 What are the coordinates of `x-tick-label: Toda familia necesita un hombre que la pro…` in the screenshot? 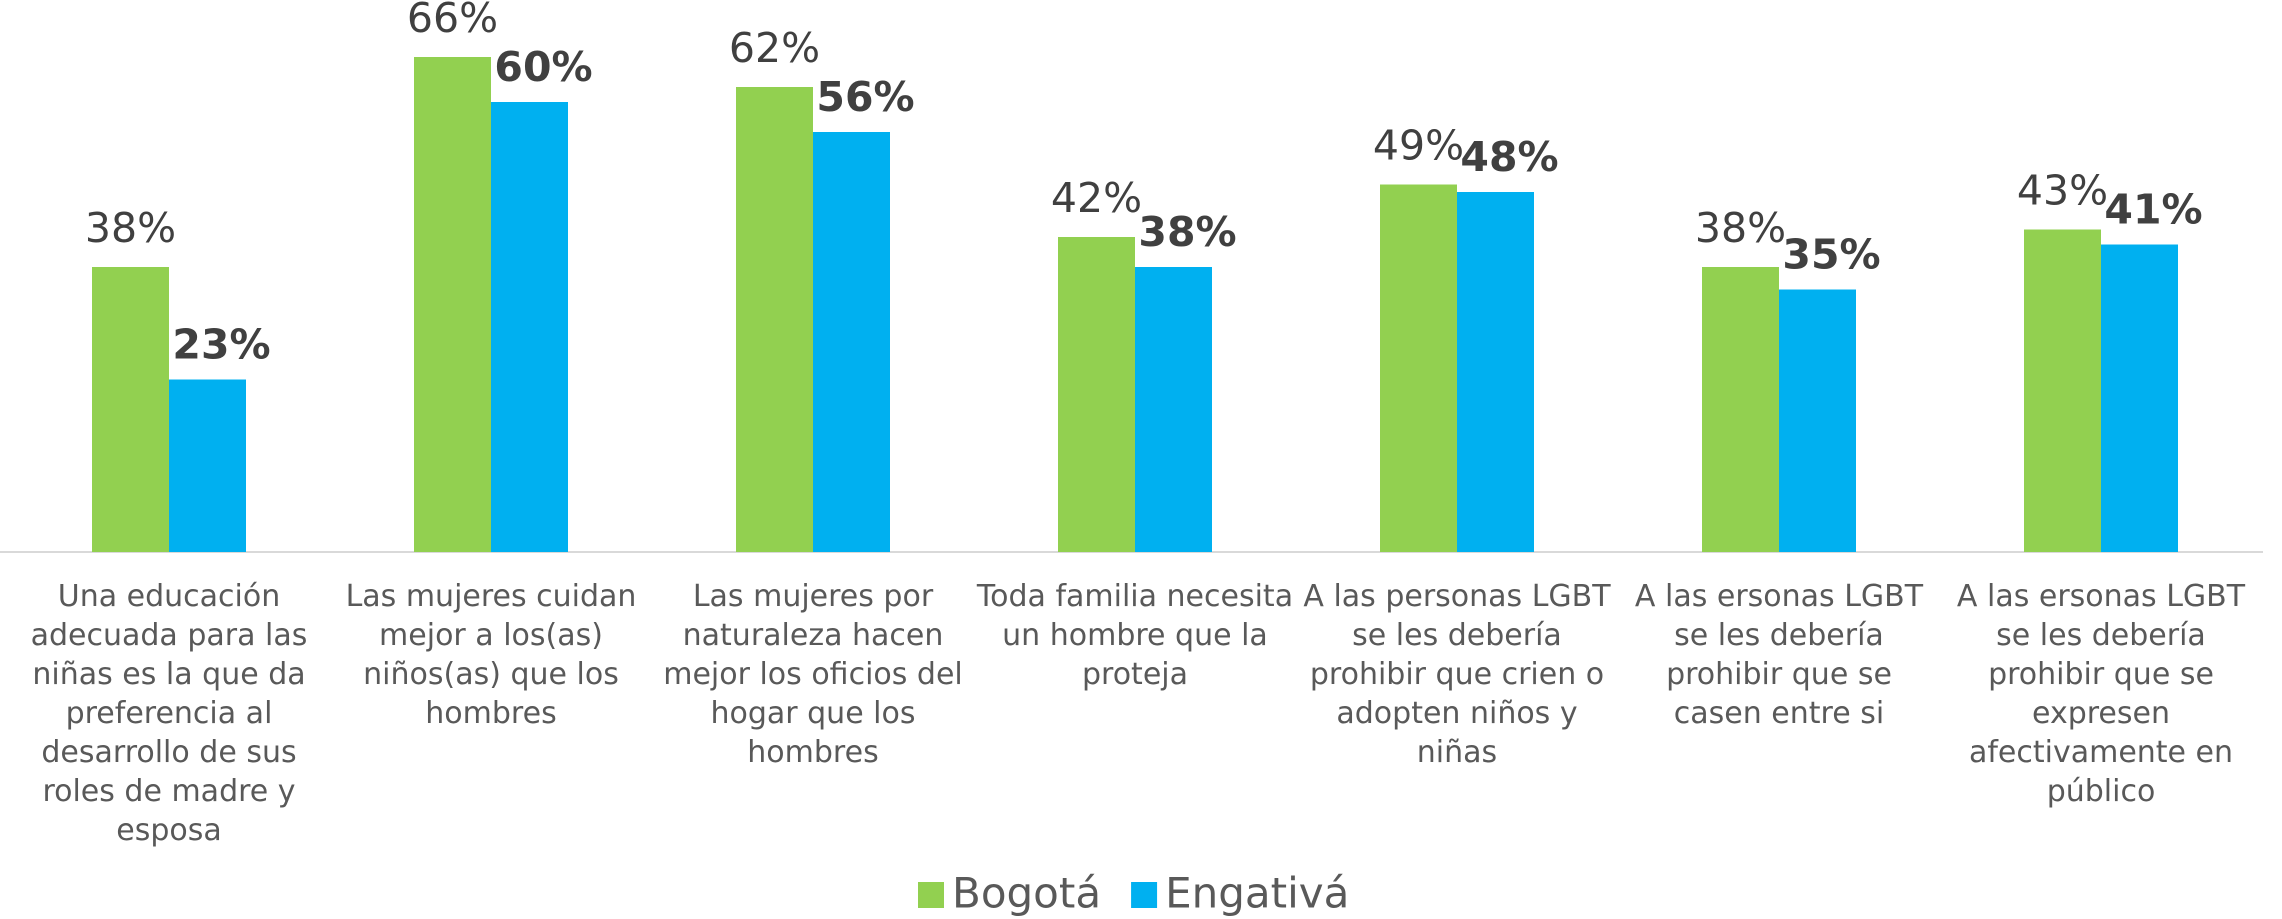 It's located at (1134, 635).